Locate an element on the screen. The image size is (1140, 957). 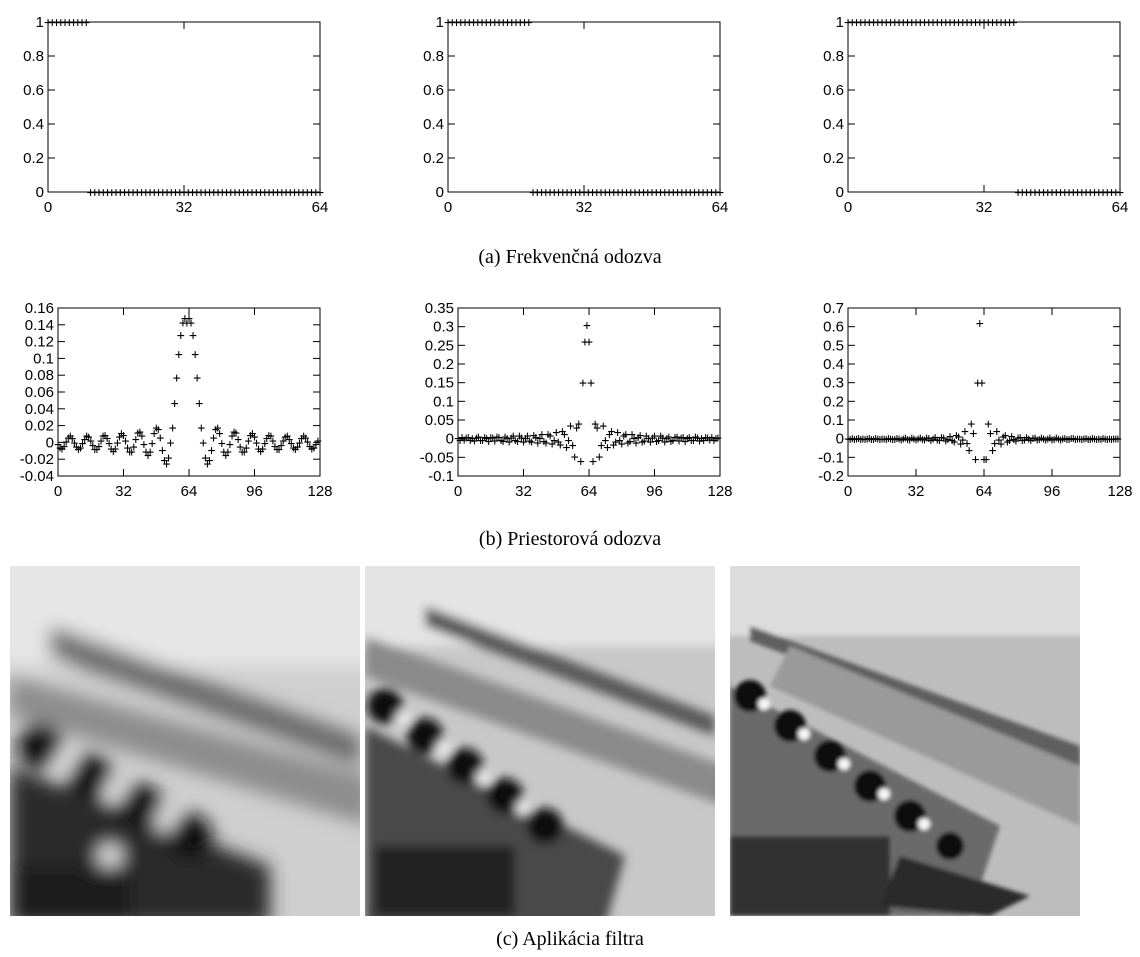
y-tick-label: -0.05 is located at coordinates (437, 457).